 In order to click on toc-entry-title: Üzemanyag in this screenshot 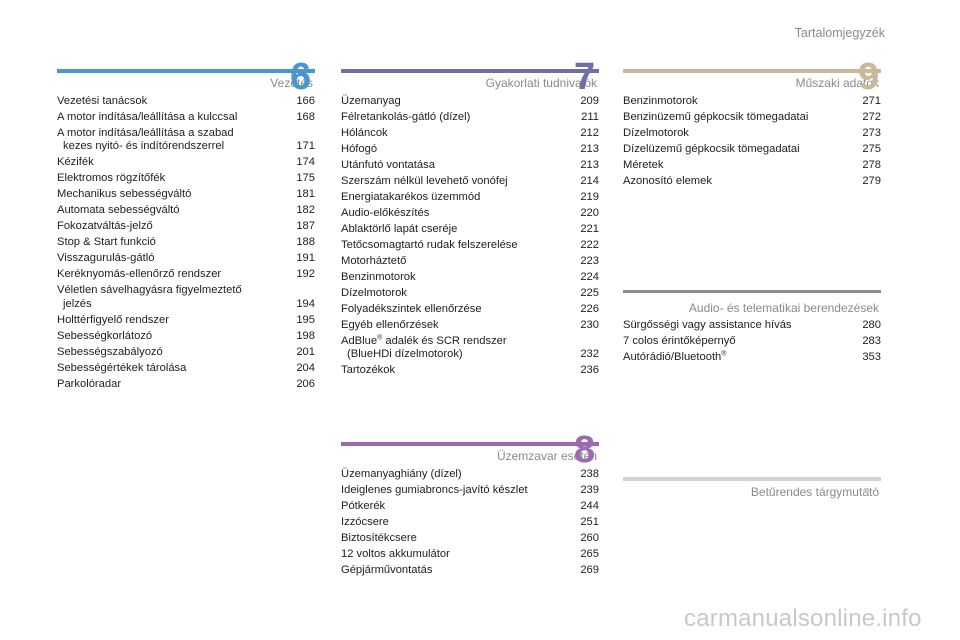, I will do `click(460, 101)`.